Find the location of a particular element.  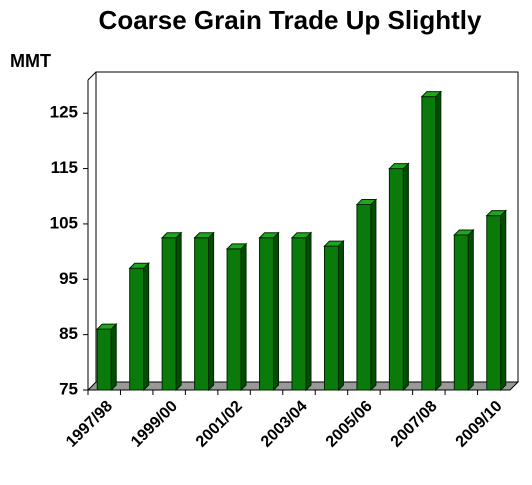

x-tick-label: 2001/02 is located at coordinates (219, 424).